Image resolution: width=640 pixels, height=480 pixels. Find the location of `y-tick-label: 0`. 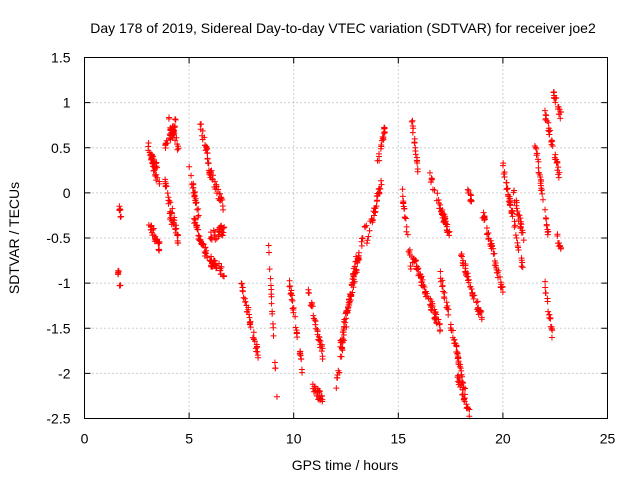

y-tick-label: 0 is located at coordinates (67, 193).